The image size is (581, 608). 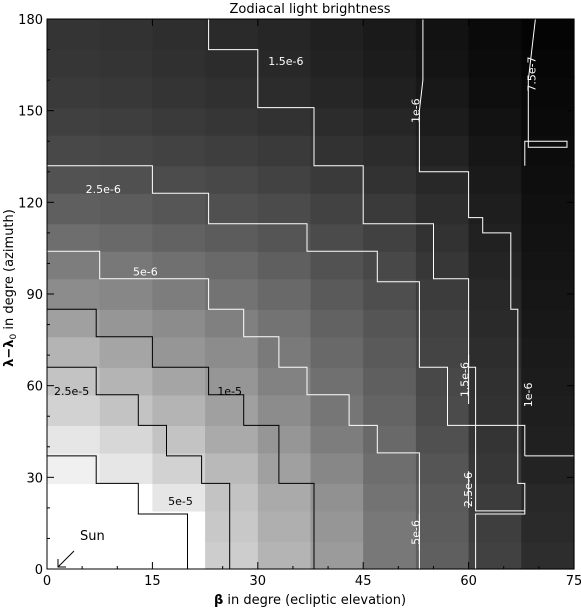 I want to click on contour-label: 2.5e-6, so click(x=103, y=189).